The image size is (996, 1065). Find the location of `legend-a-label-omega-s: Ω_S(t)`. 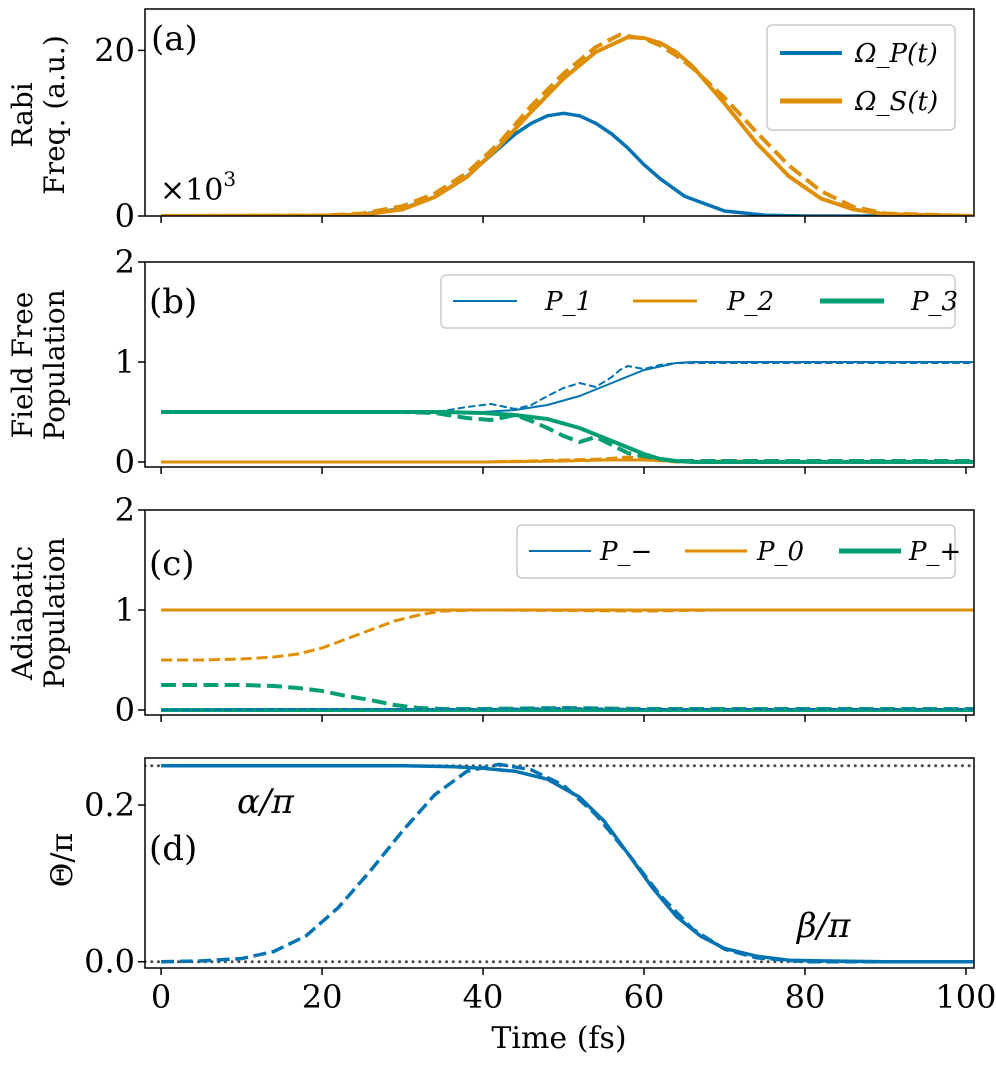

legend-a-label-omega-s: Ω_S(t) is located at coordinates (896, 102).